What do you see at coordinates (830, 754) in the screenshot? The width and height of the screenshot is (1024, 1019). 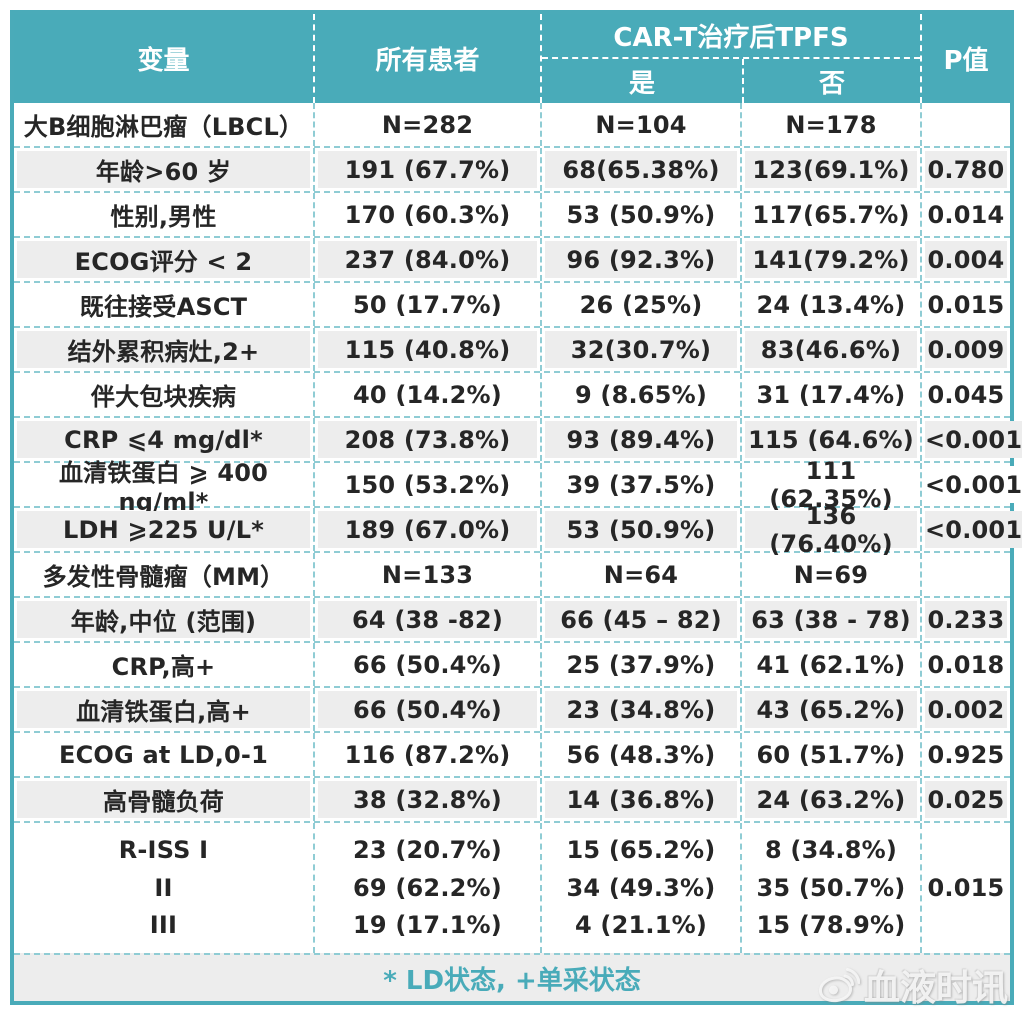 I see `cell-no: 60 (51.7%)` at bounding box center [830, 754].